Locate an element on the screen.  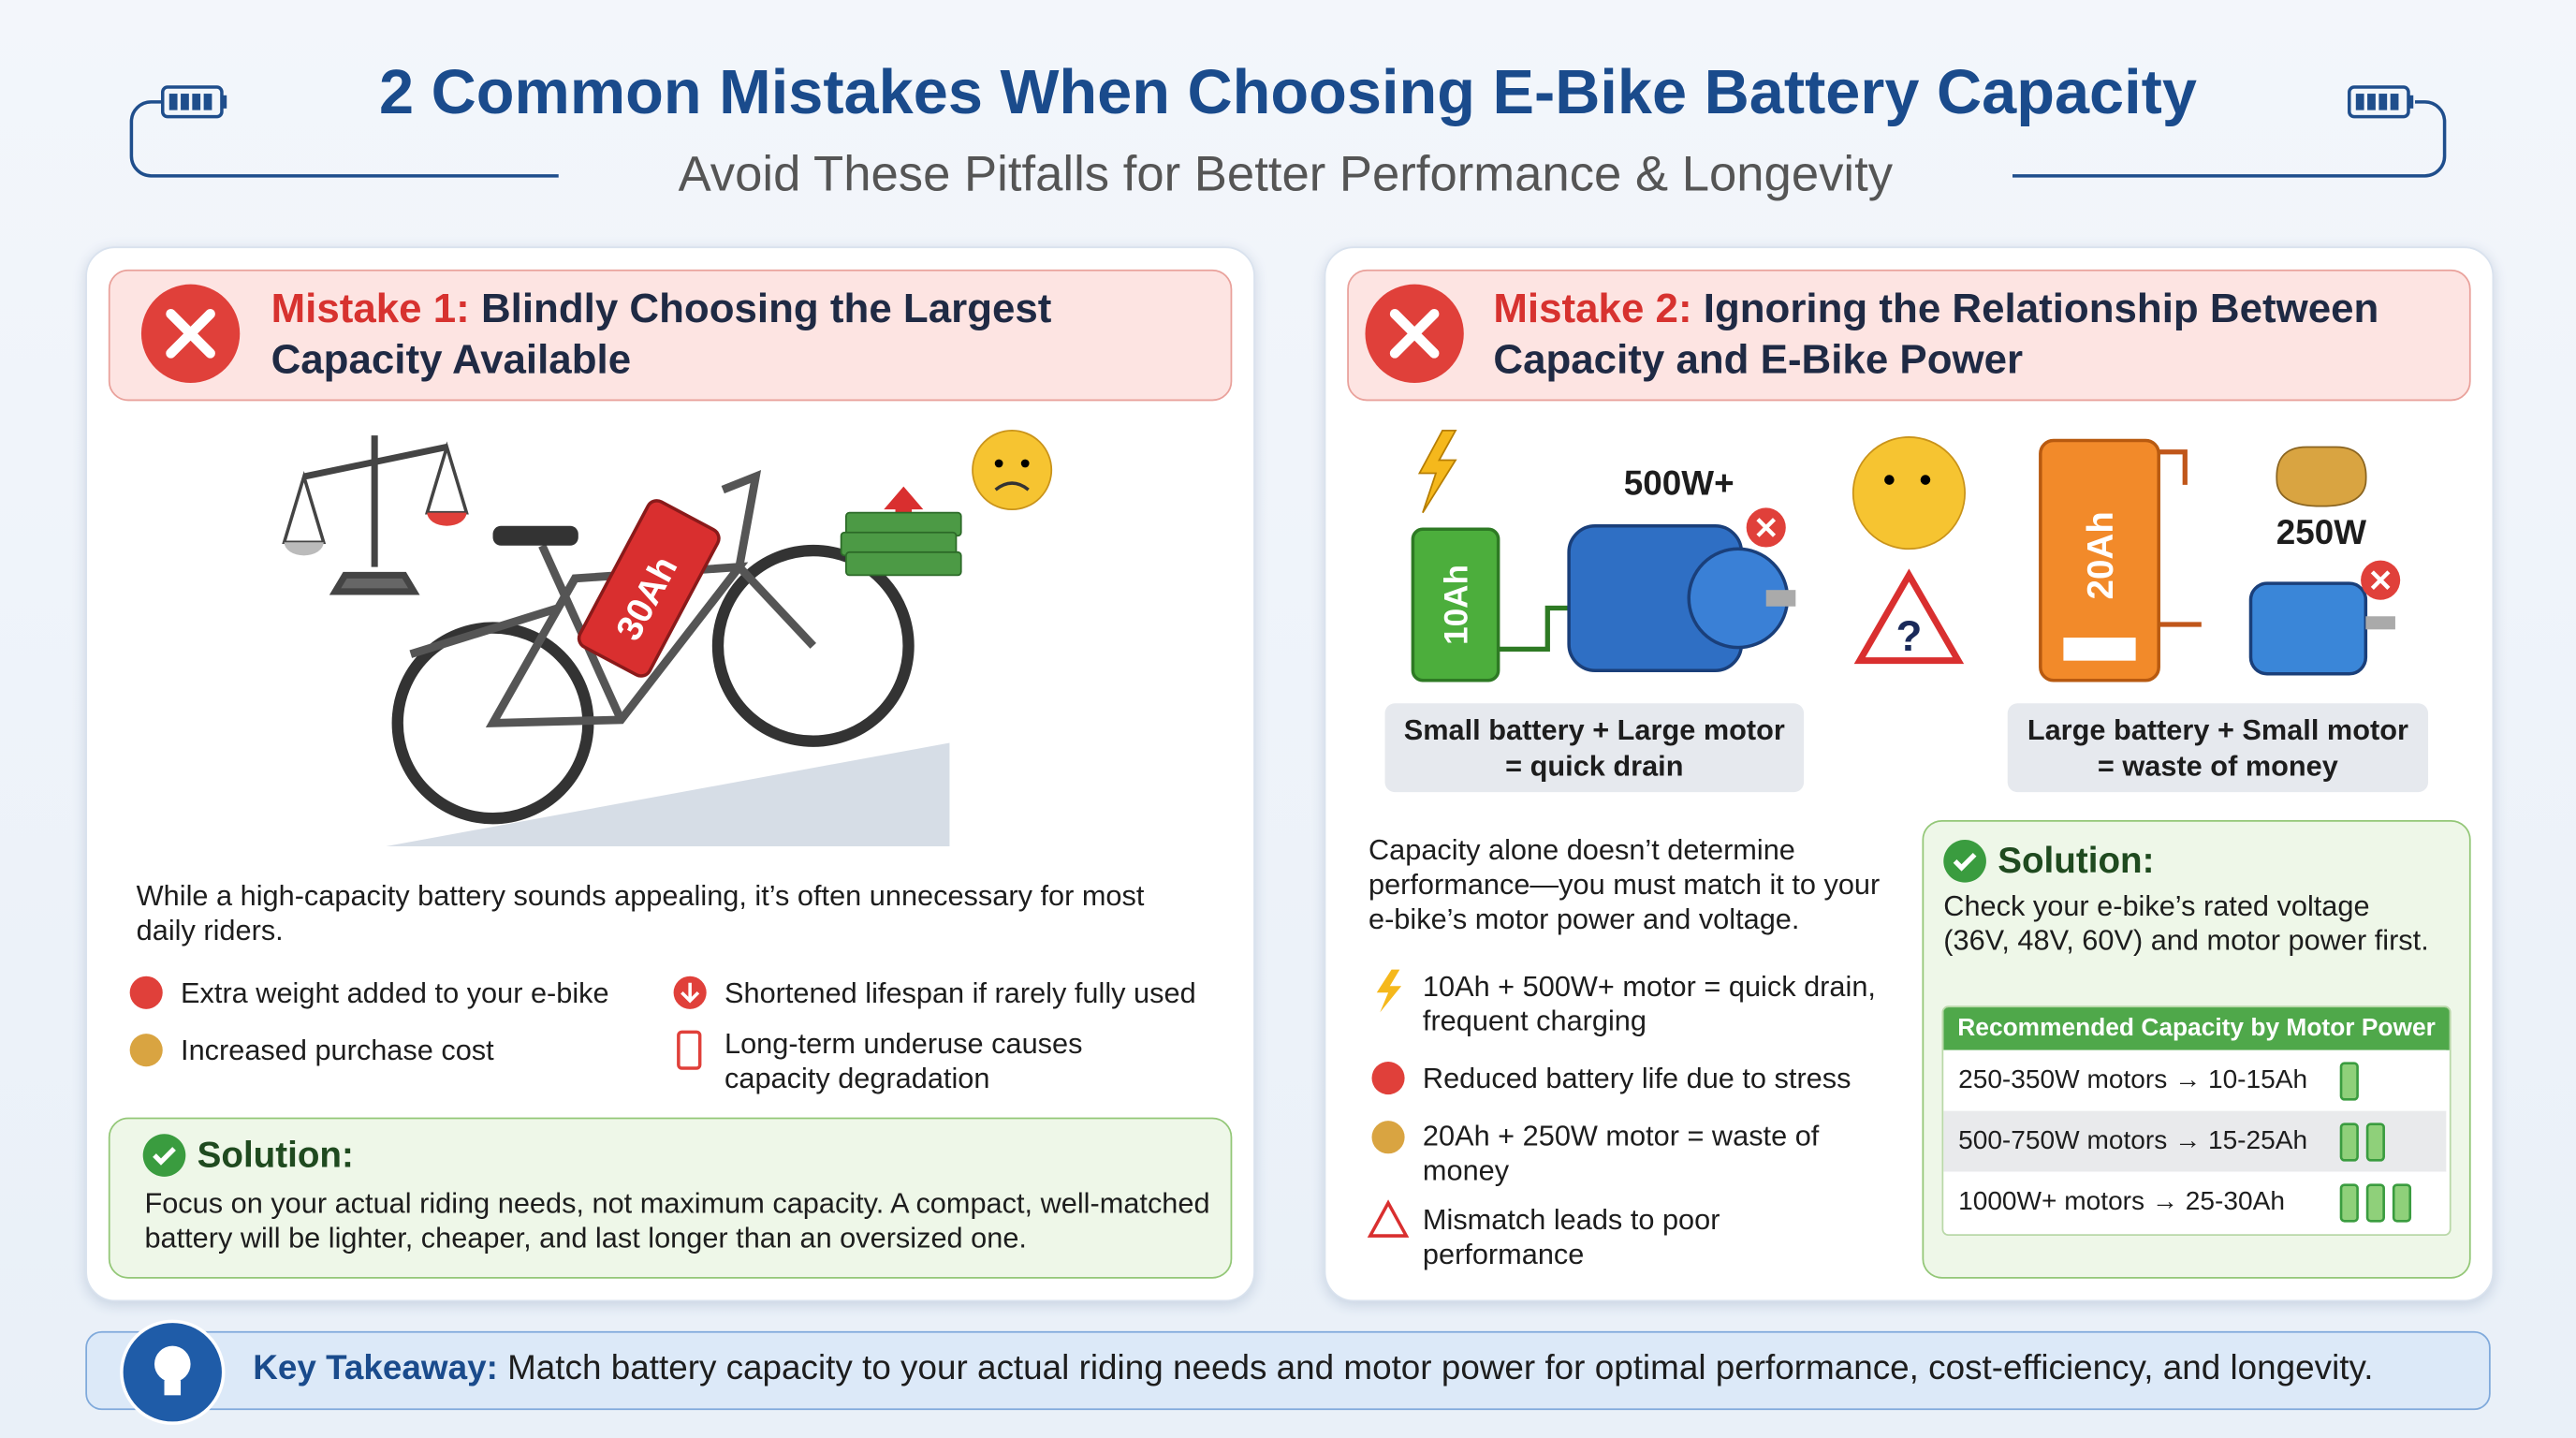
bike-illustration: 30Ah is located at coordinates (667, 638).